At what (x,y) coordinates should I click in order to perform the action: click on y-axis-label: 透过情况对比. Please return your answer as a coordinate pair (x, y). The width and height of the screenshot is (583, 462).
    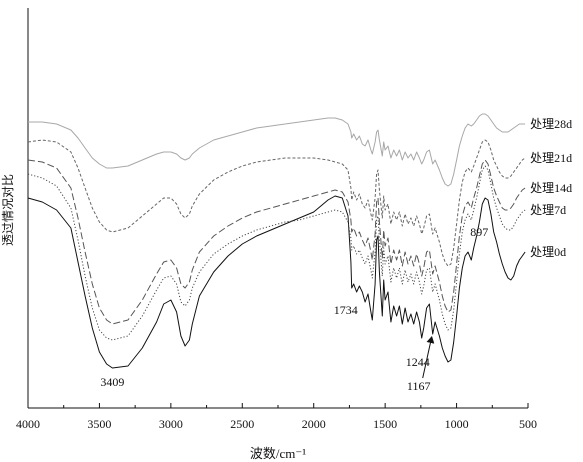
    Looking at the image, I should click on (8, 210).